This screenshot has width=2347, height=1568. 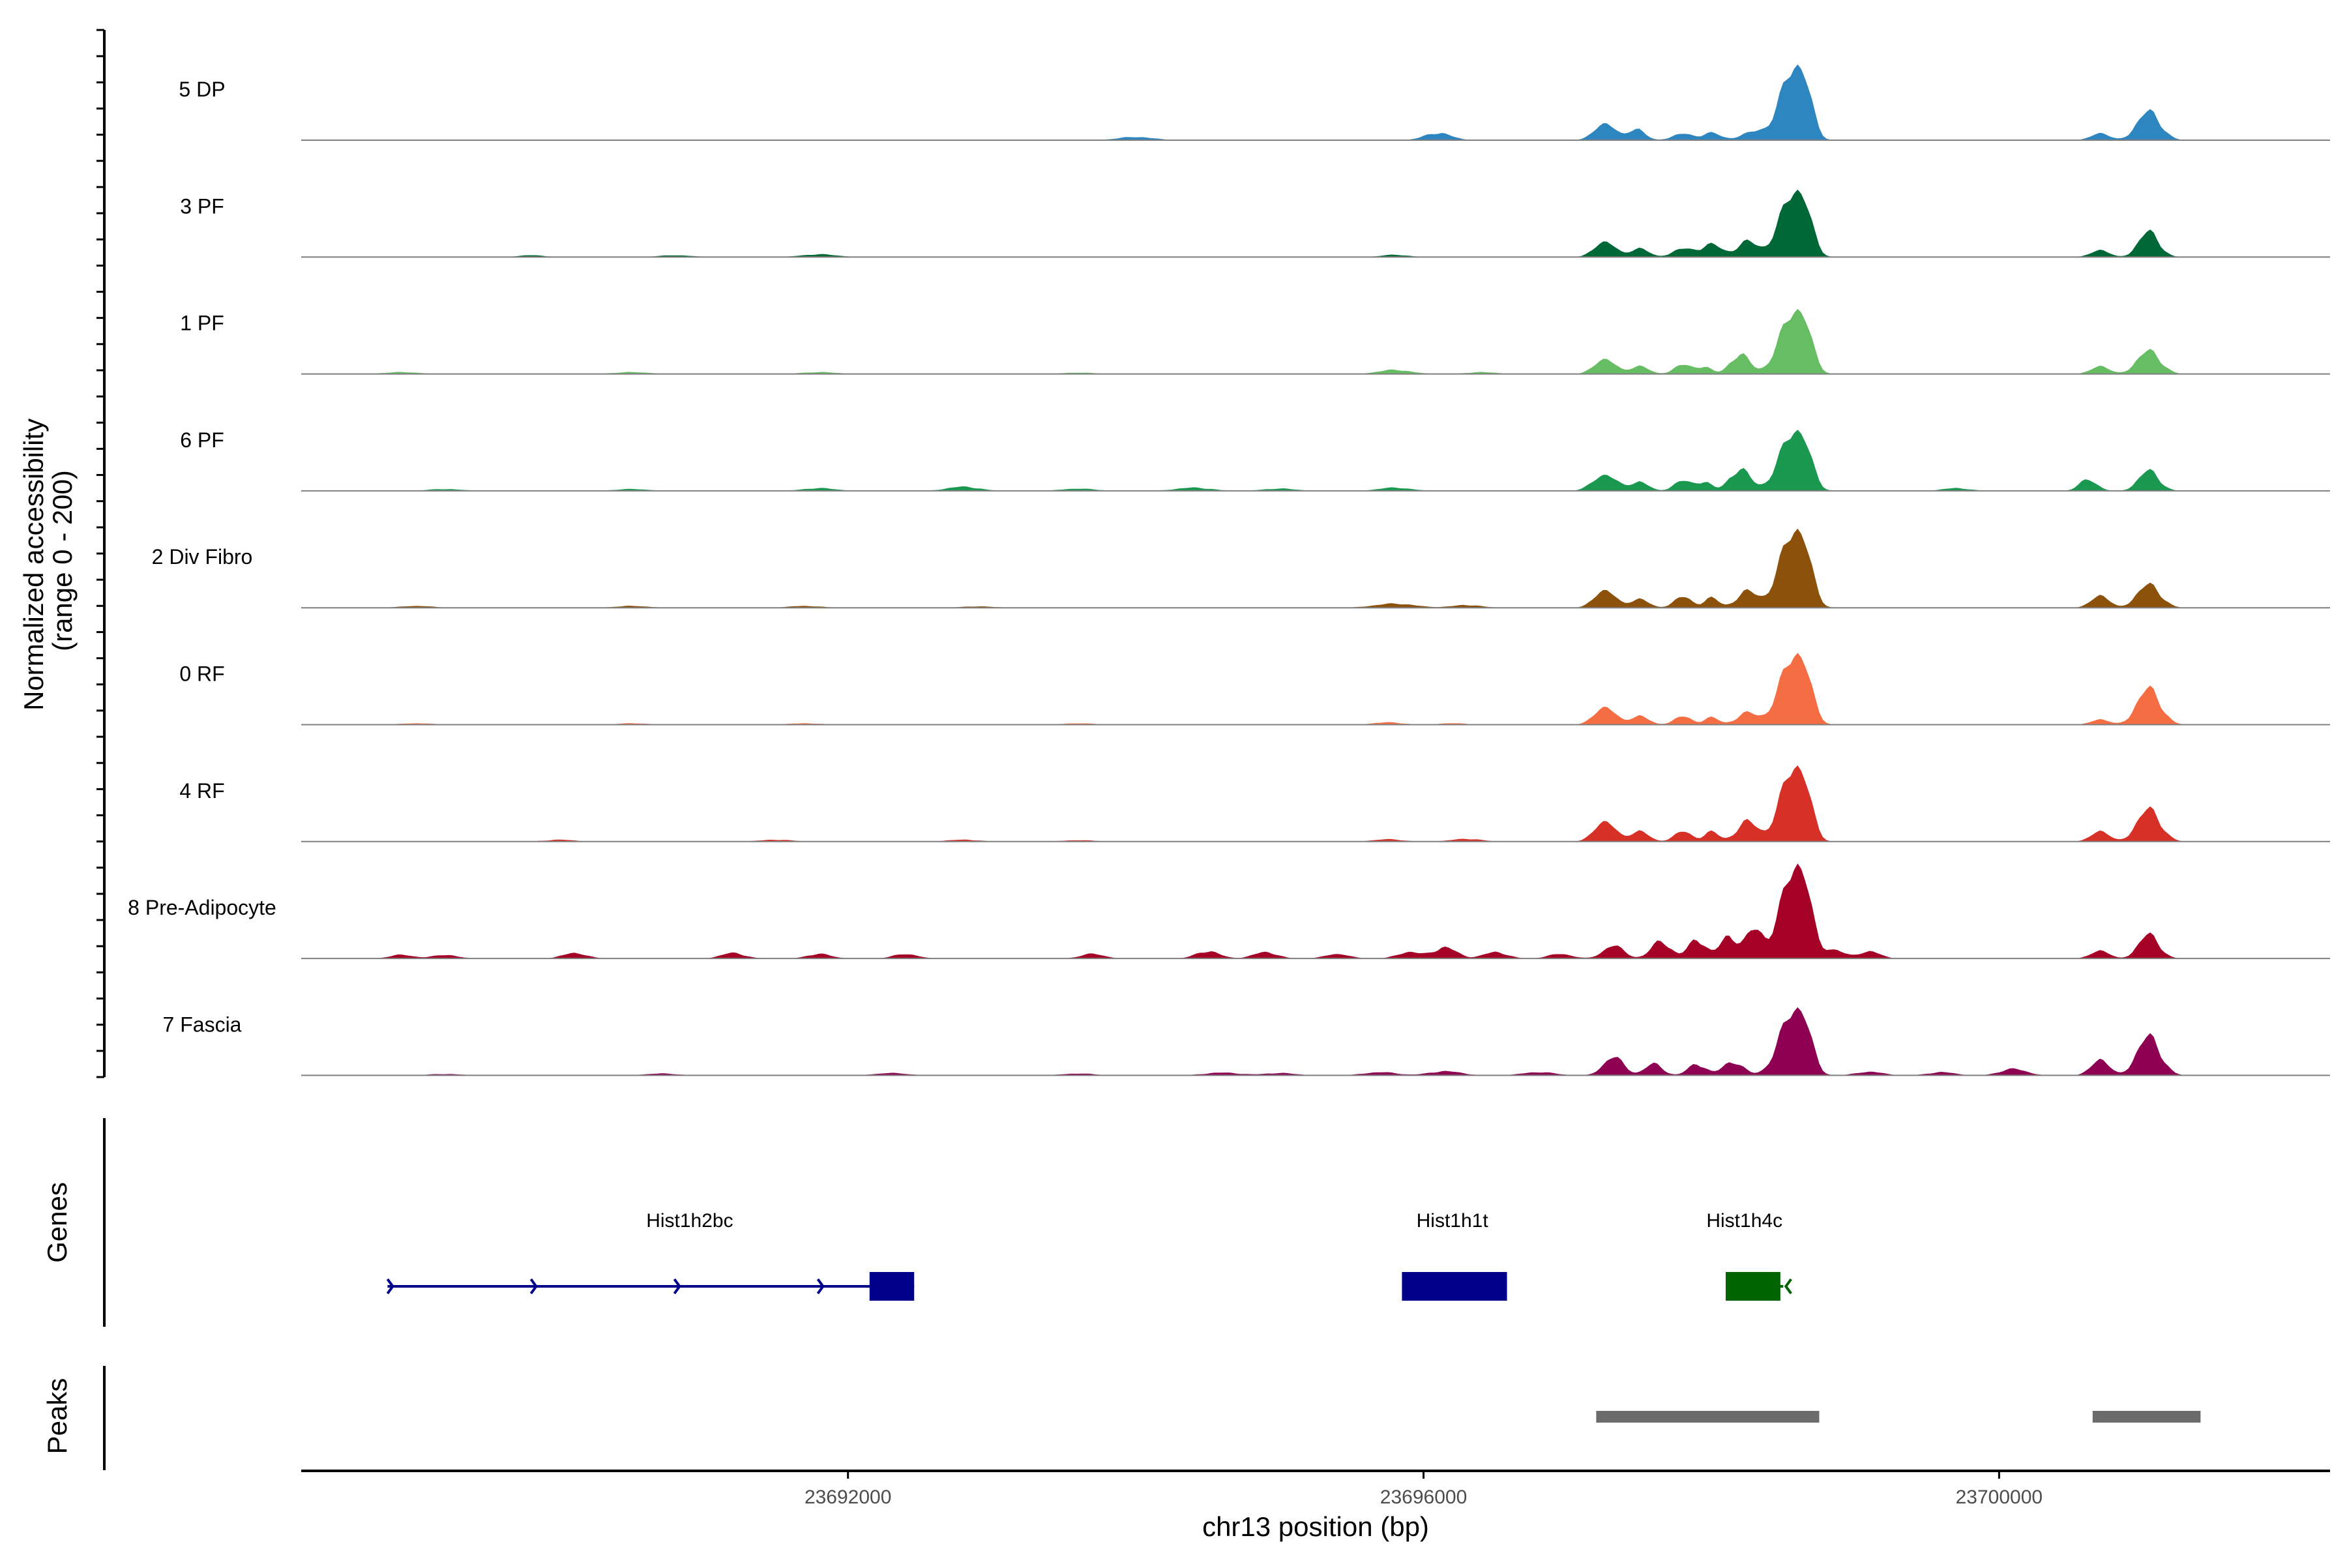 What do you see at coordinates (847, 1498) in the screenshot?
I see `x-tick-label: 23692000` at bounding box center [847, 1498].